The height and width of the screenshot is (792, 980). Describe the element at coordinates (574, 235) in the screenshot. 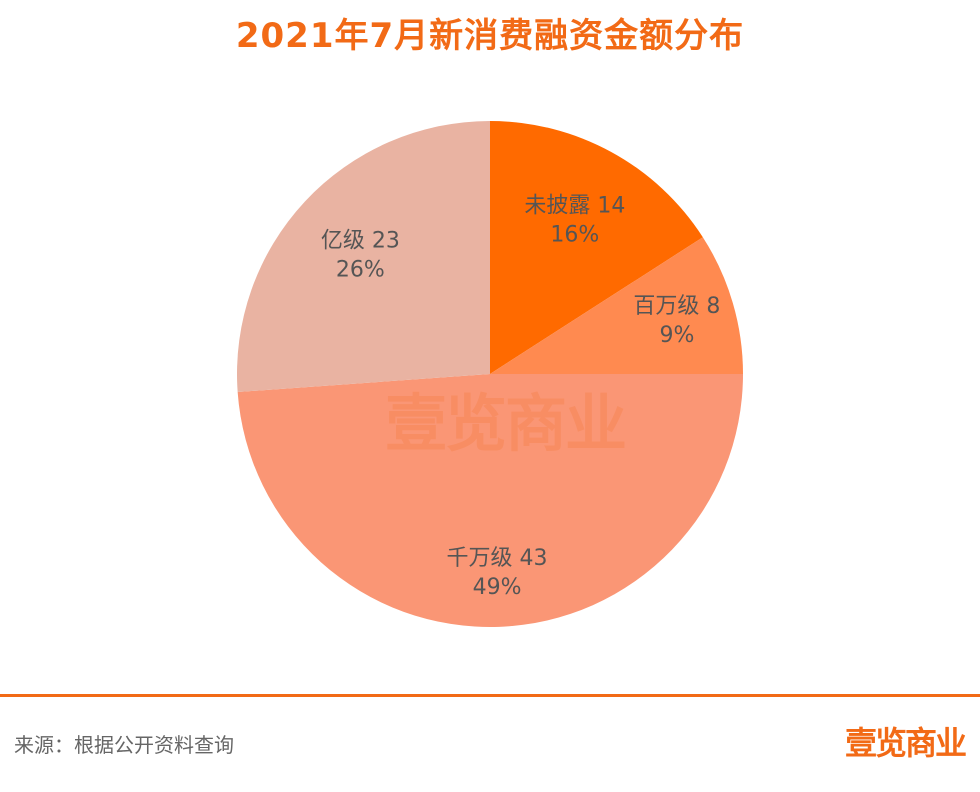

I see `slice-percent-label: 16%` at that location.